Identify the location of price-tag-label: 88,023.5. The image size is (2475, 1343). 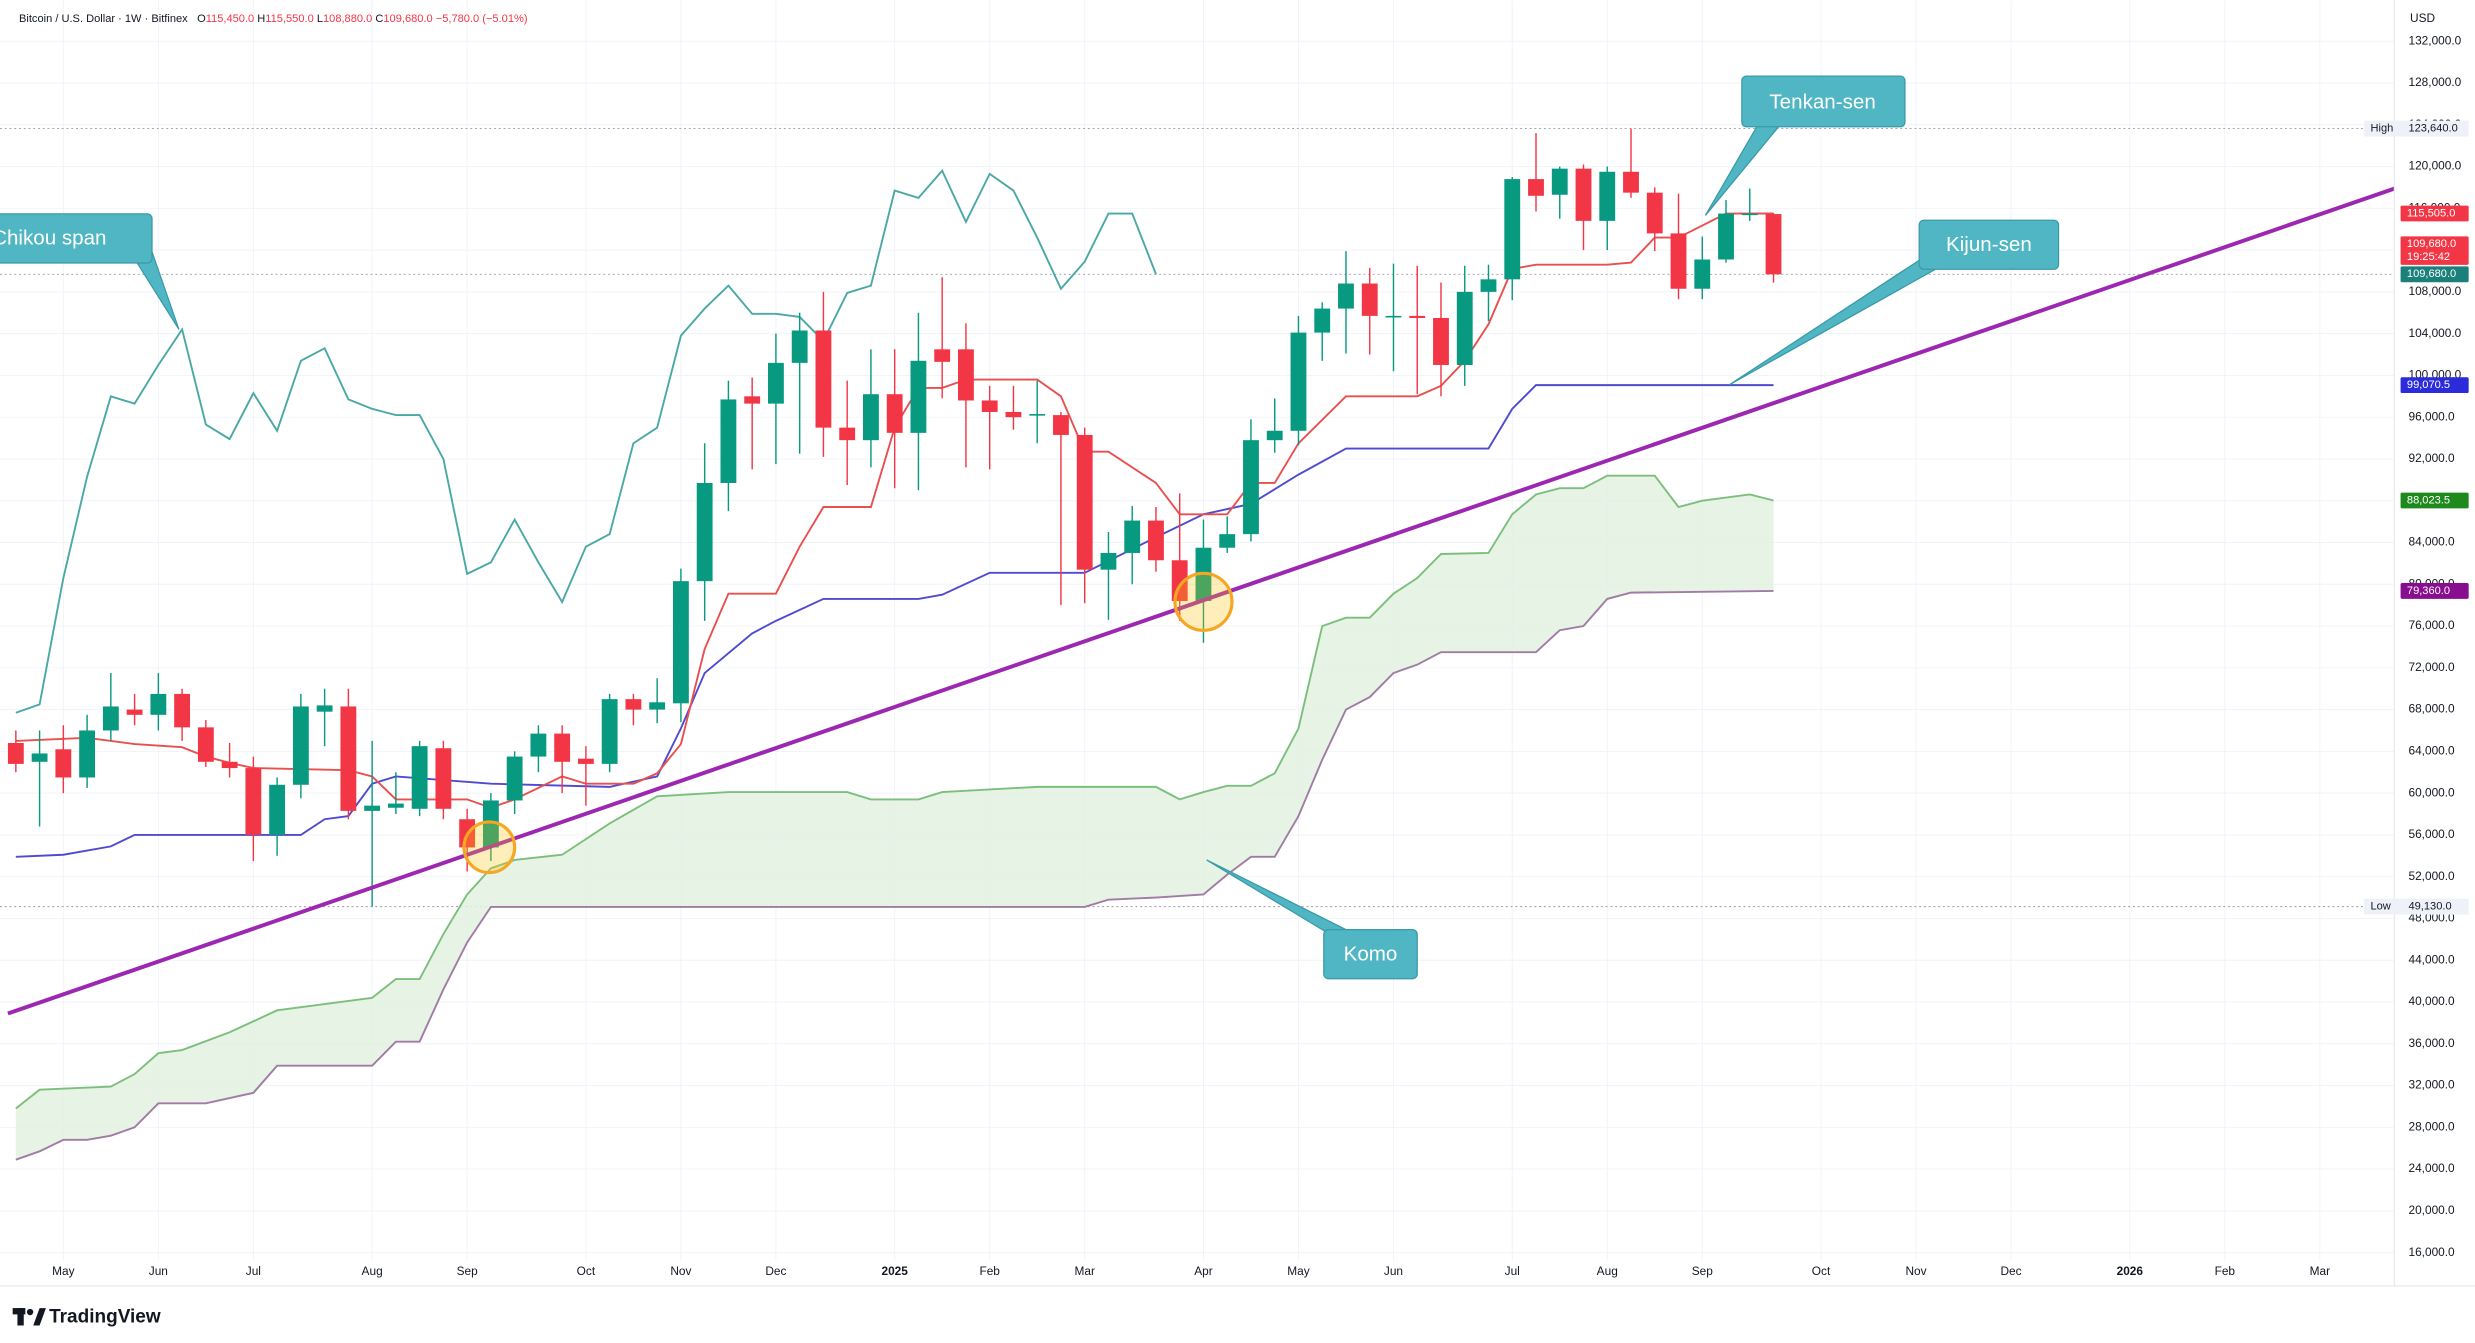
(2428, 500).